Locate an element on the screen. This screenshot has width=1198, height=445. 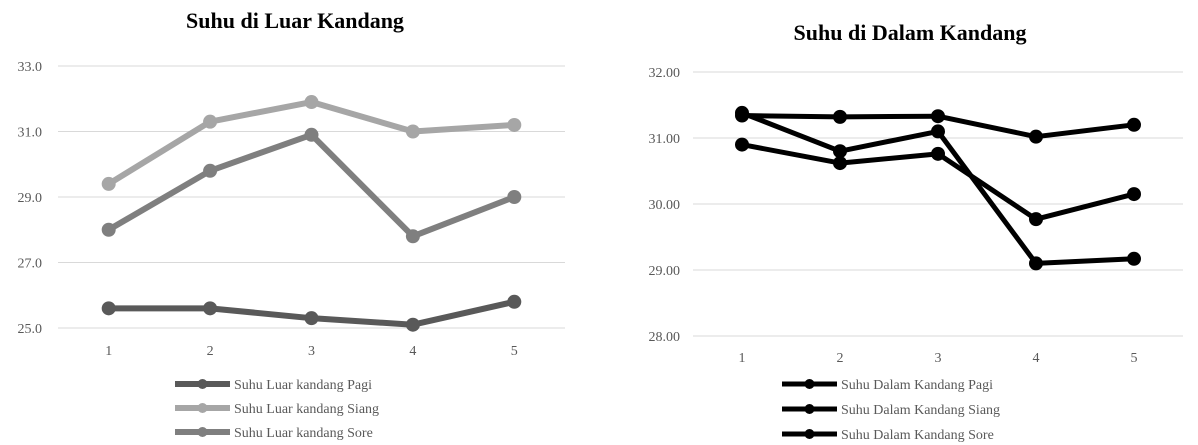
legend-label: Suhu Luar kandang Pagi is located at coordinates (303, 385).